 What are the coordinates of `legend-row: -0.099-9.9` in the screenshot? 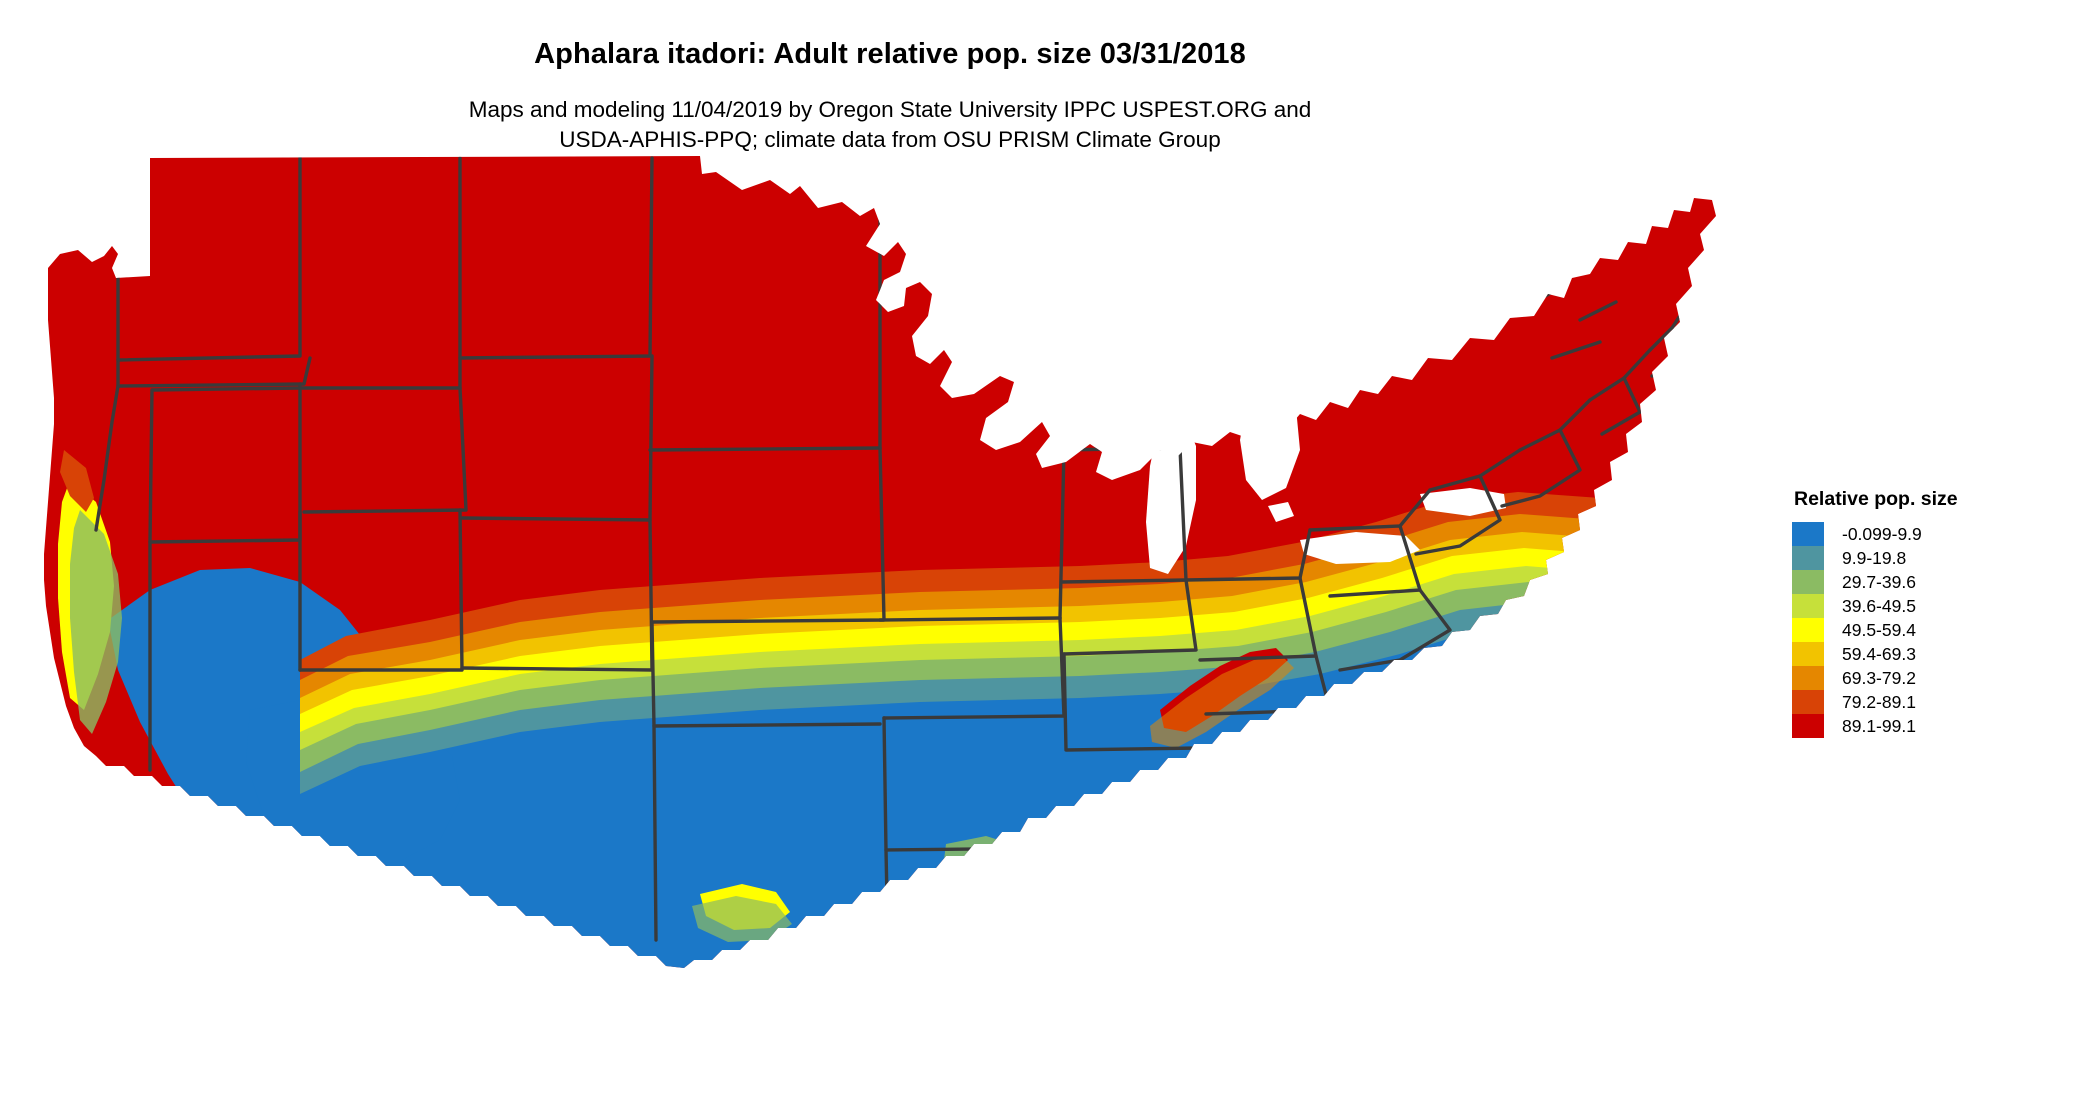 It's located at (1922, 534).